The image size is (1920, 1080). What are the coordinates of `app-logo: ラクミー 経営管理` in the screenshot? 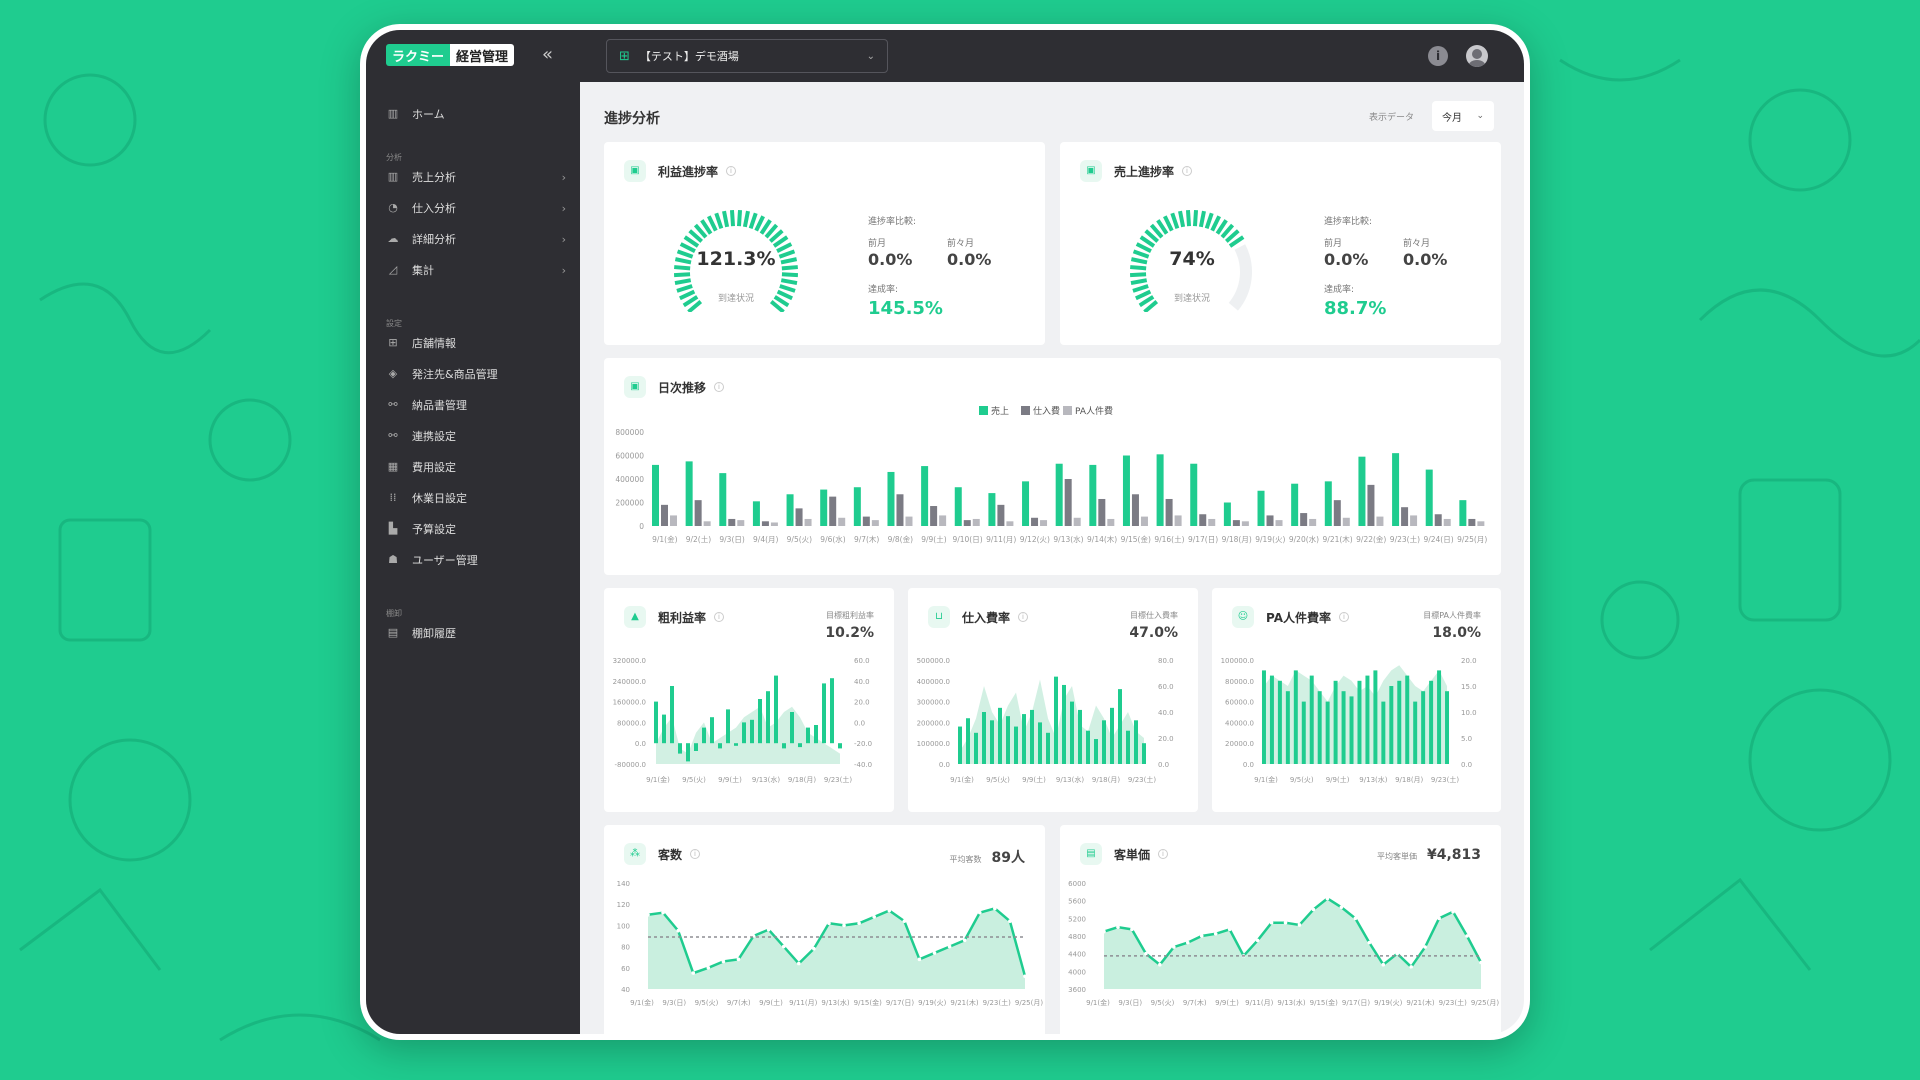 It's located at (450, 55).